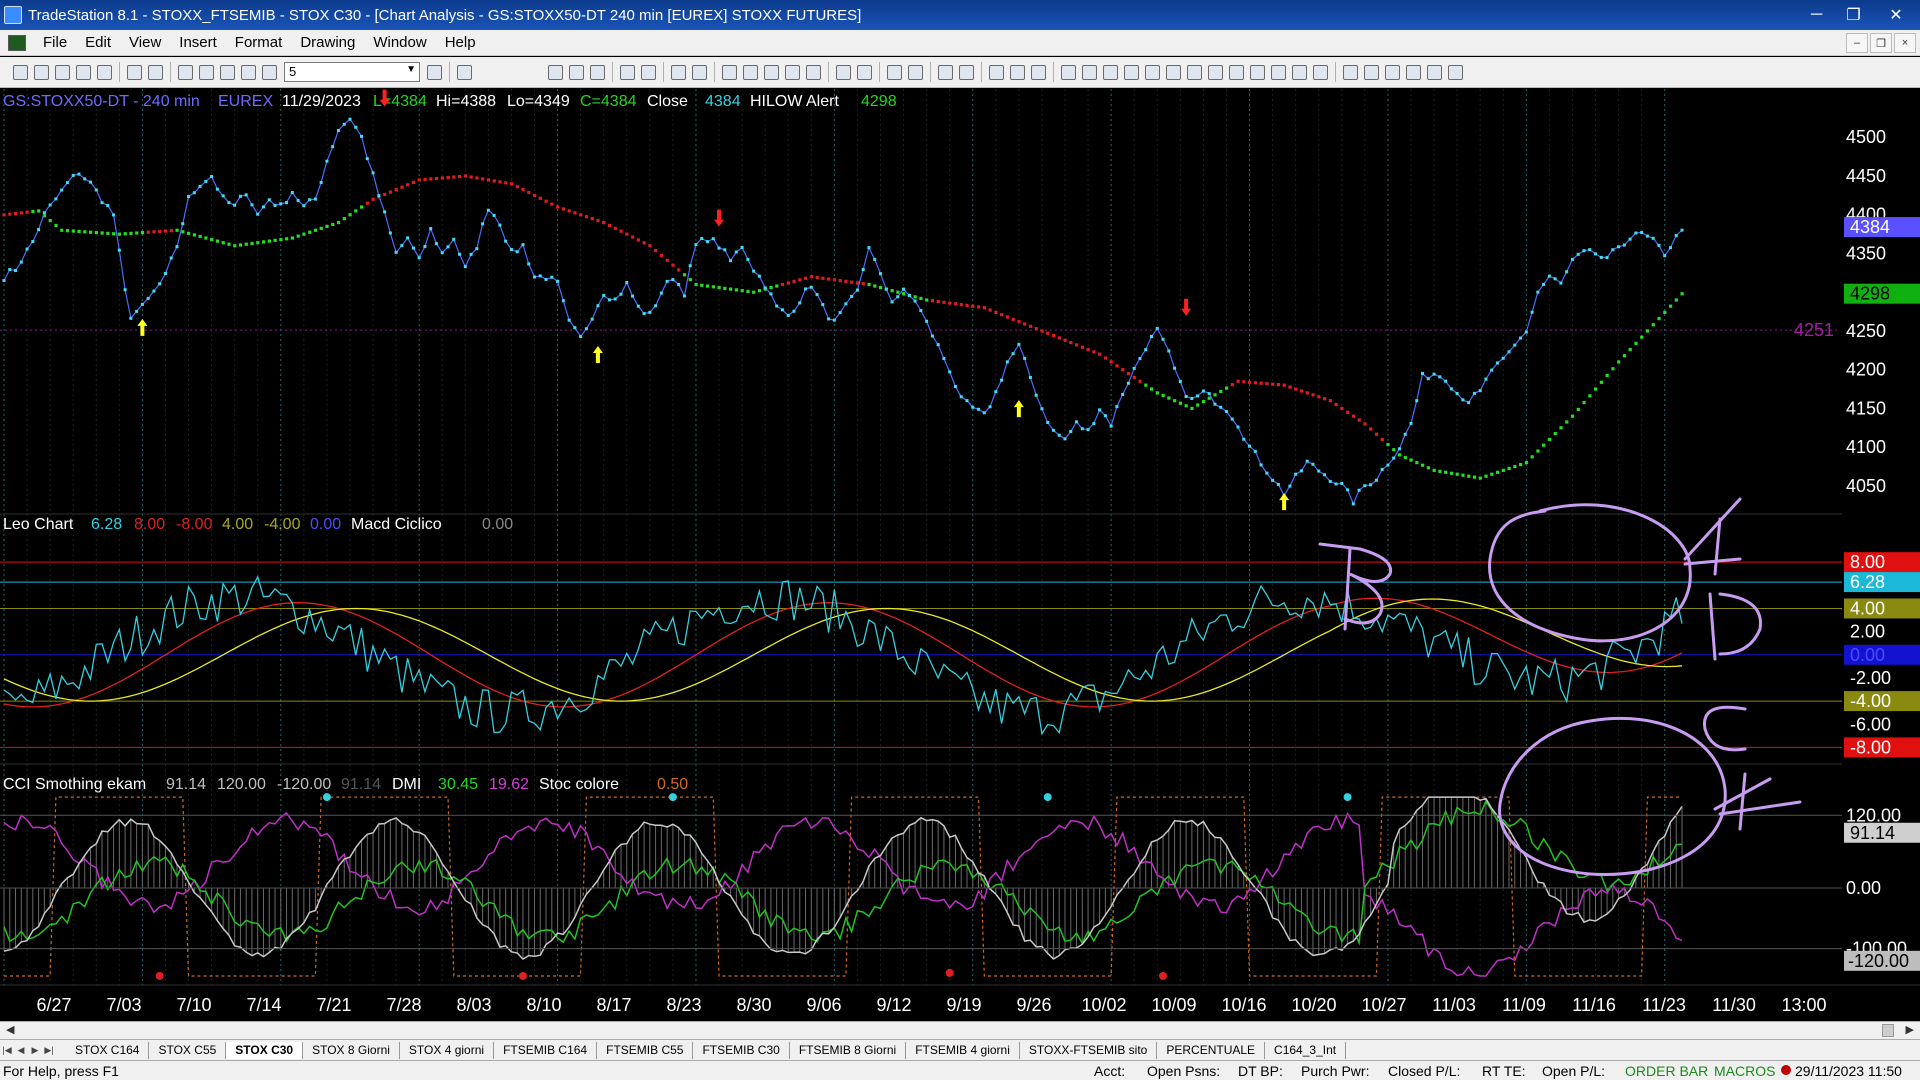 Image resolution: width=1920 pixels, height=1080 pixels. I want to click on scanner-icon, so click(750, 72).